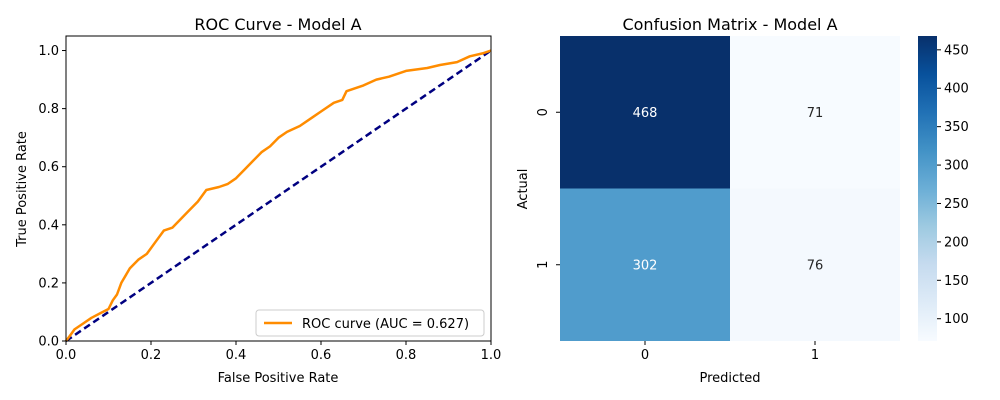  What do you see at coordinates (956, 127) in the screenshot?
I see `colorbar-tick-label: 350` at bounding box center [956, 127].